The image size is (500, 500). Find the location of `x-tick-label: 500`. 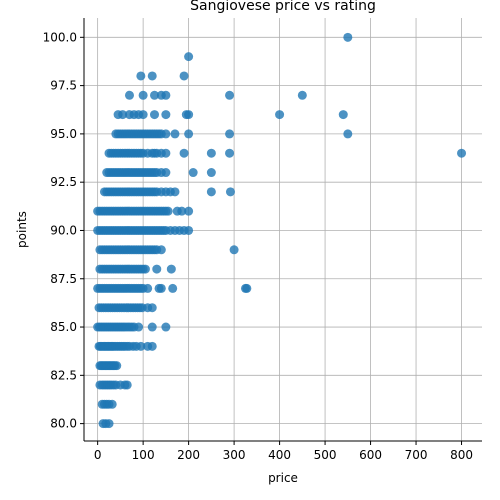

x-tick-label: 500 is located at coordinates (325, 455).